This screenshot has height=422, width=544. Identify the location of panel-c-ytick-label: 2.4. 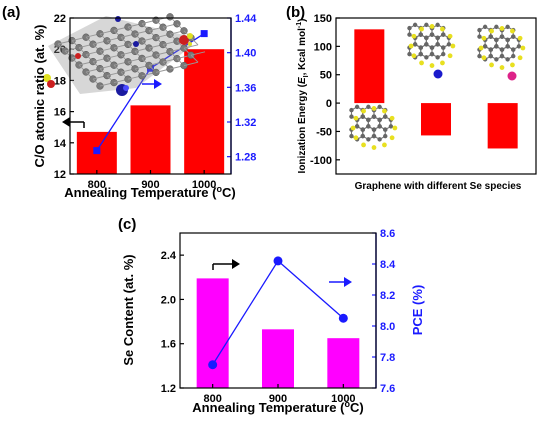
(169, 256).